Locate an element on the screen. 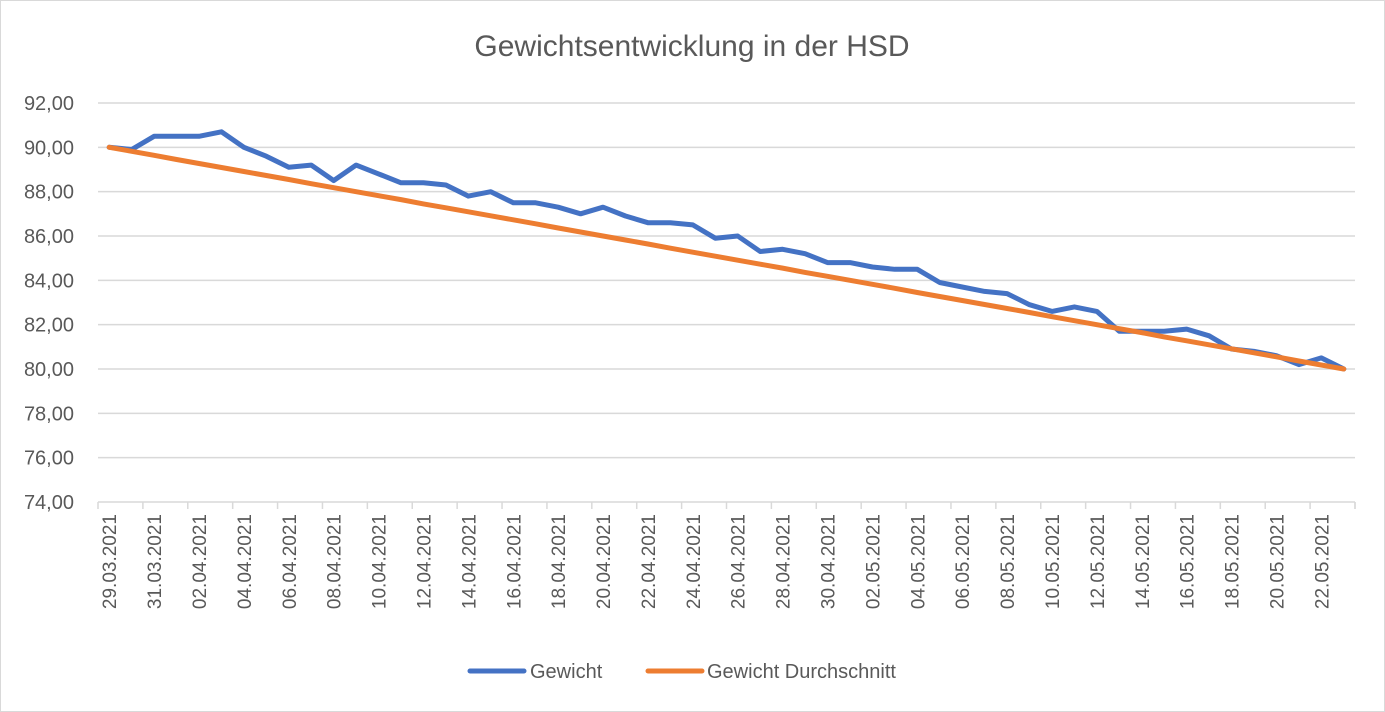  x-tick-label: 26.04.2021 is located at coordinates (739, 561).